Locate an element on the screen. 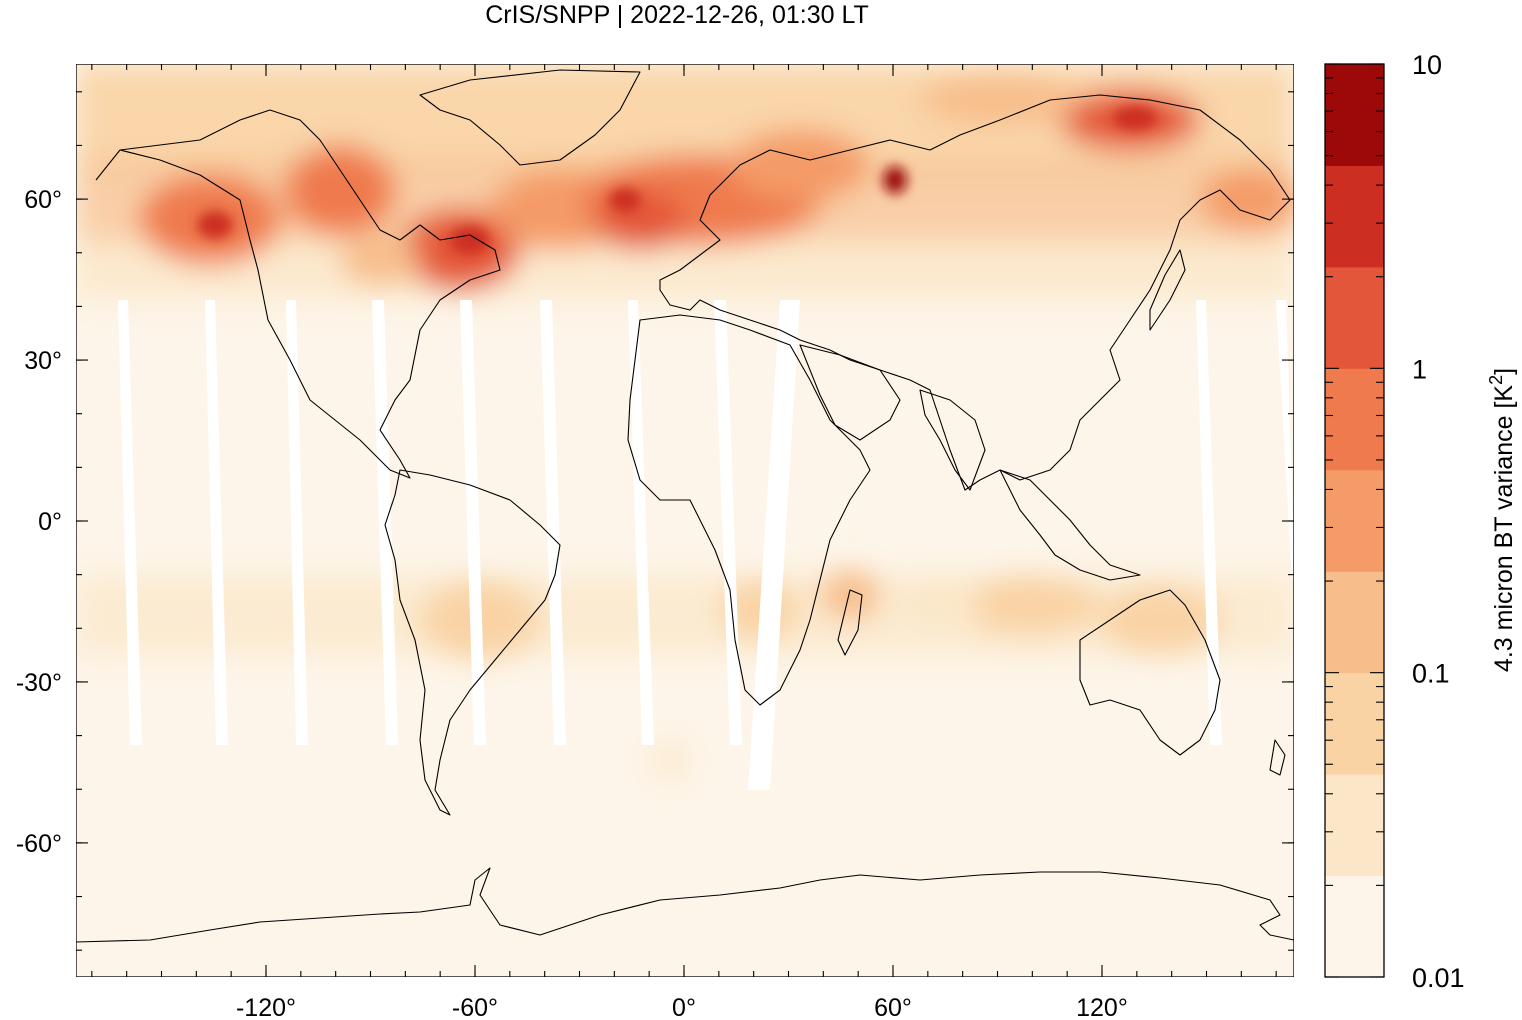 This screenshot has height=1020, width=1522. colorbar-tick-label: 0.01 is located at coordinates (1438, 978).